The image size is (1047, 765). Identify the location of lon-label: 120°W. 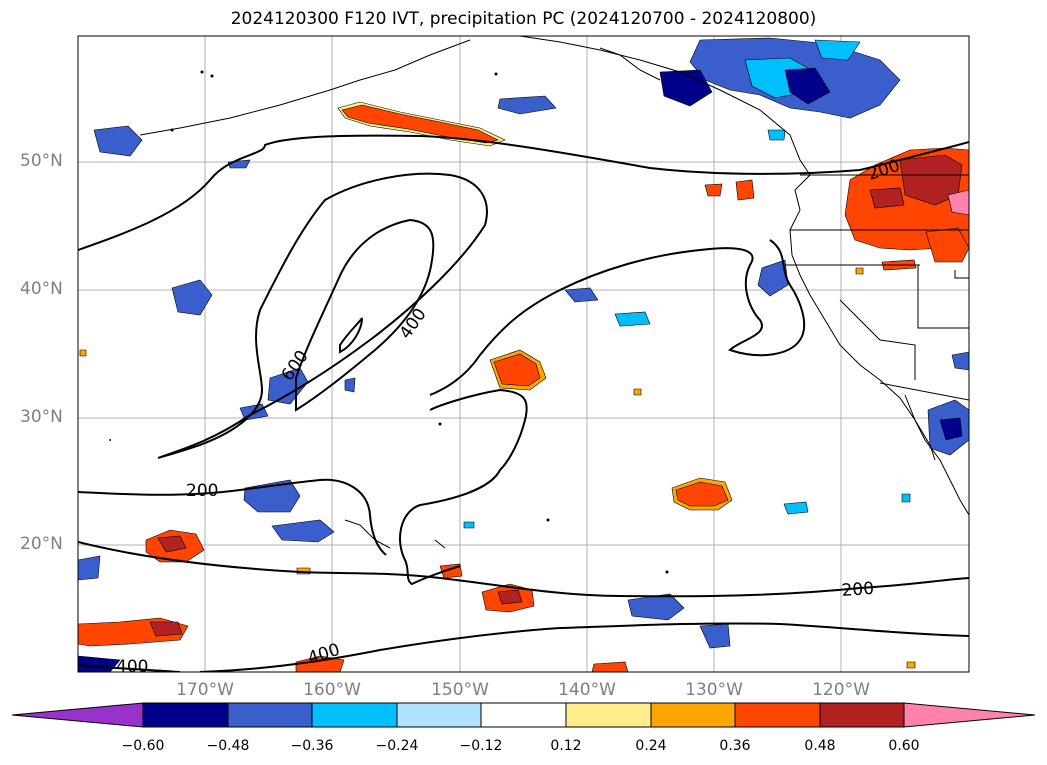
(841, 690).